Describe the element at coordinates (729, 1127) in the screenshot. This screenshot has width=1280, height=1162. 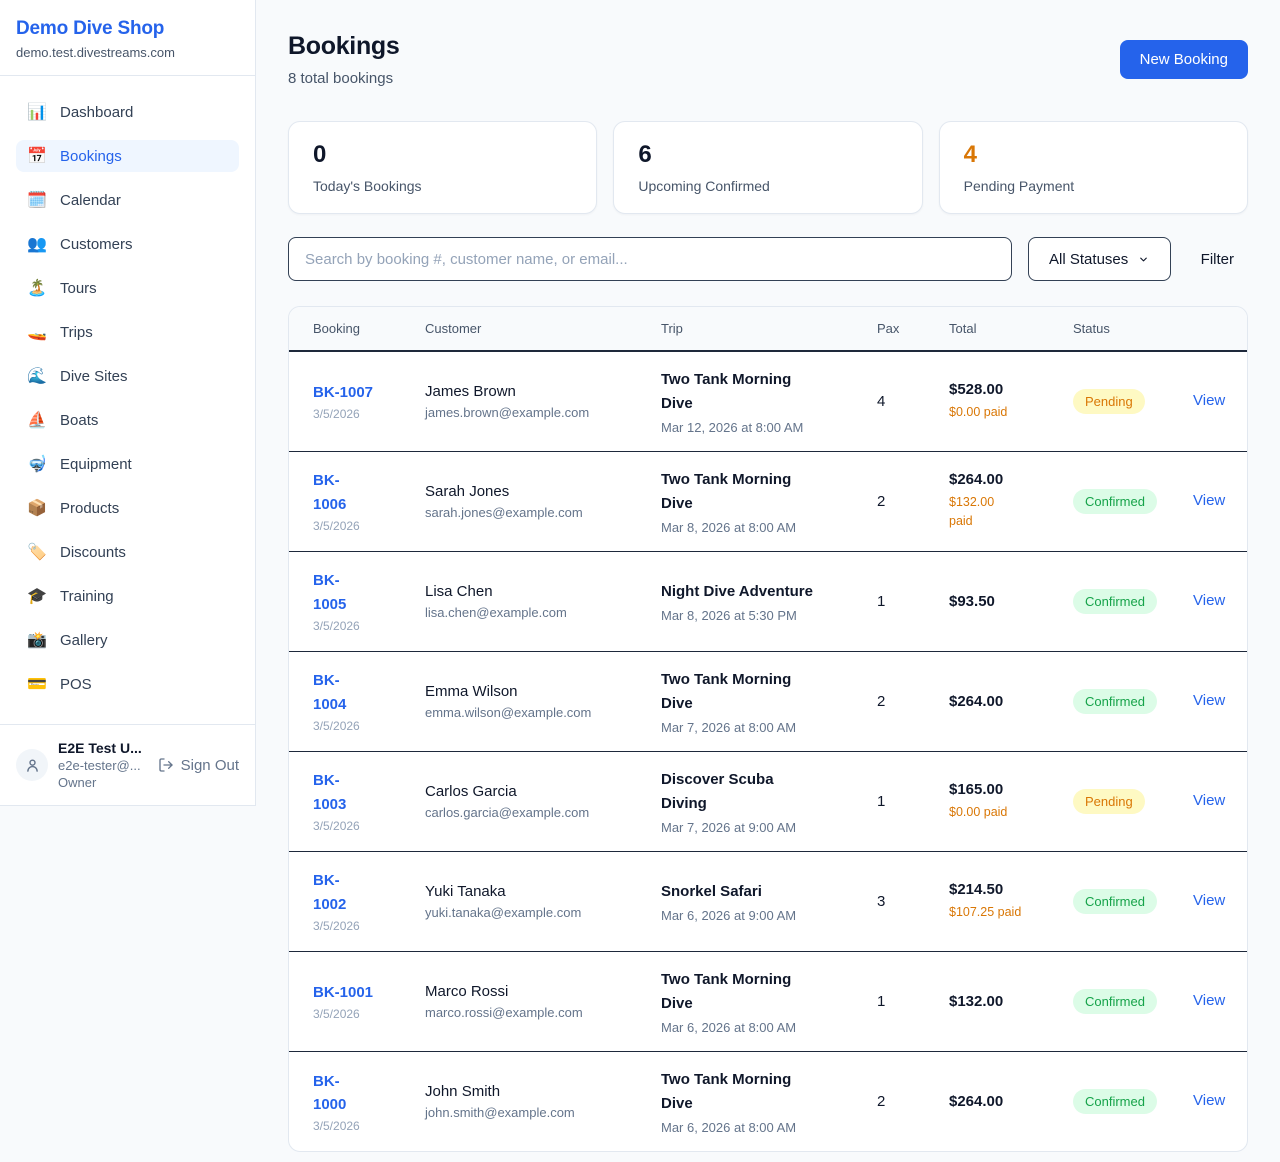
I see `trip-time: Mar 6, 2026 at 8:00 AM` at that location.